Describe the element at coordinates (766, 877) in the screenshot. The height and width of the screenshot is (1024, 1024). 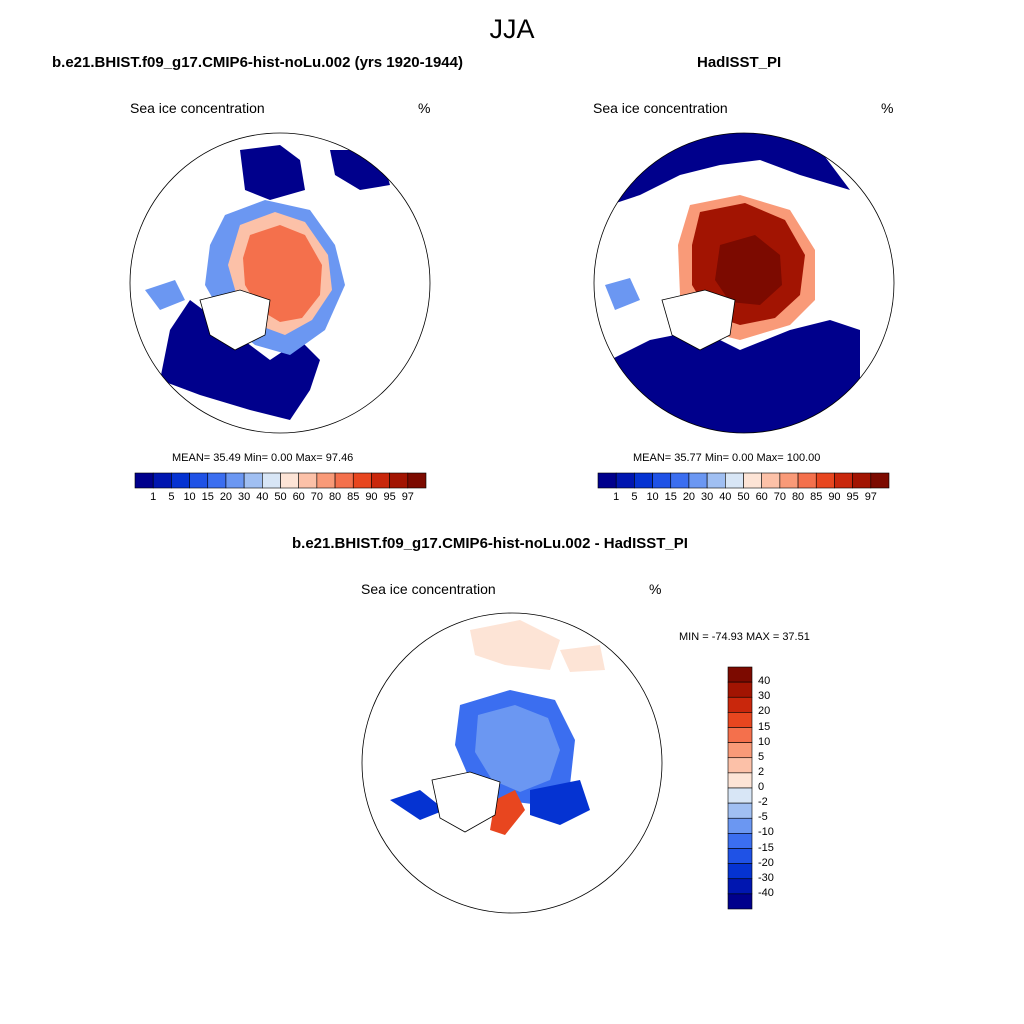
I see `colorbar-tick-label: -30` at that location.